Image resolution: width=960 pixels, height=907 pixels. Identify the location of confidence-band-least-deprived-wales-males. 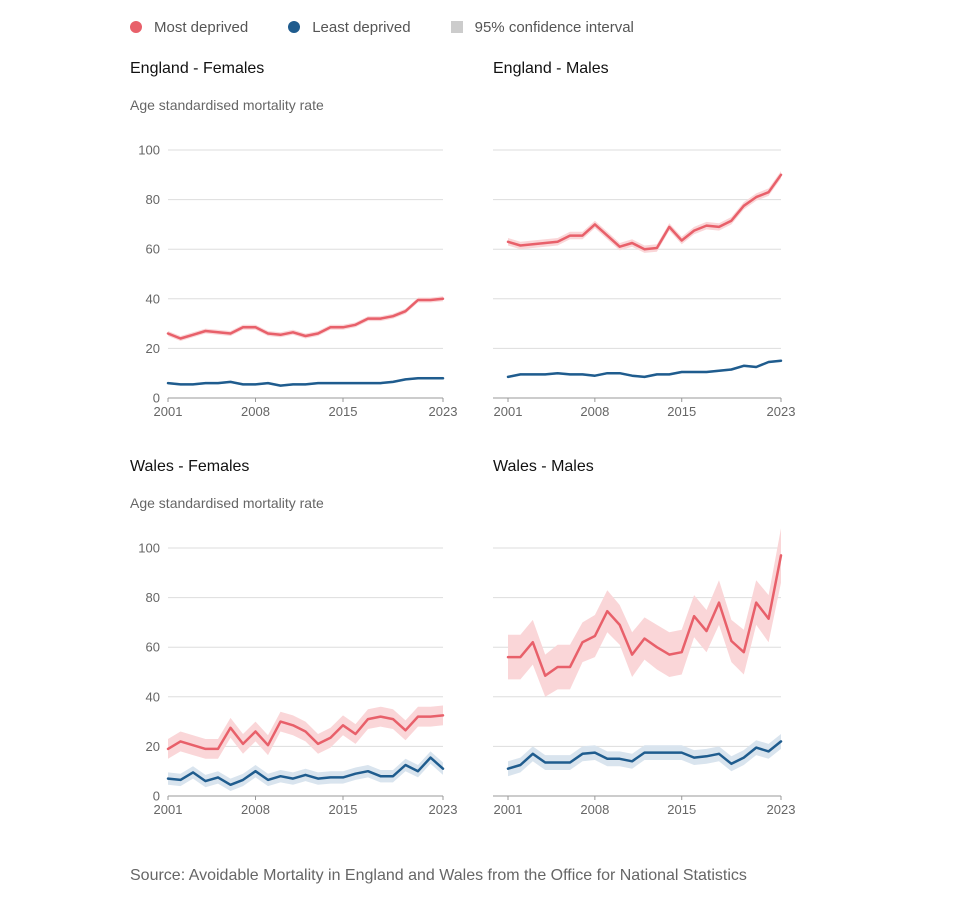
(644, 755).